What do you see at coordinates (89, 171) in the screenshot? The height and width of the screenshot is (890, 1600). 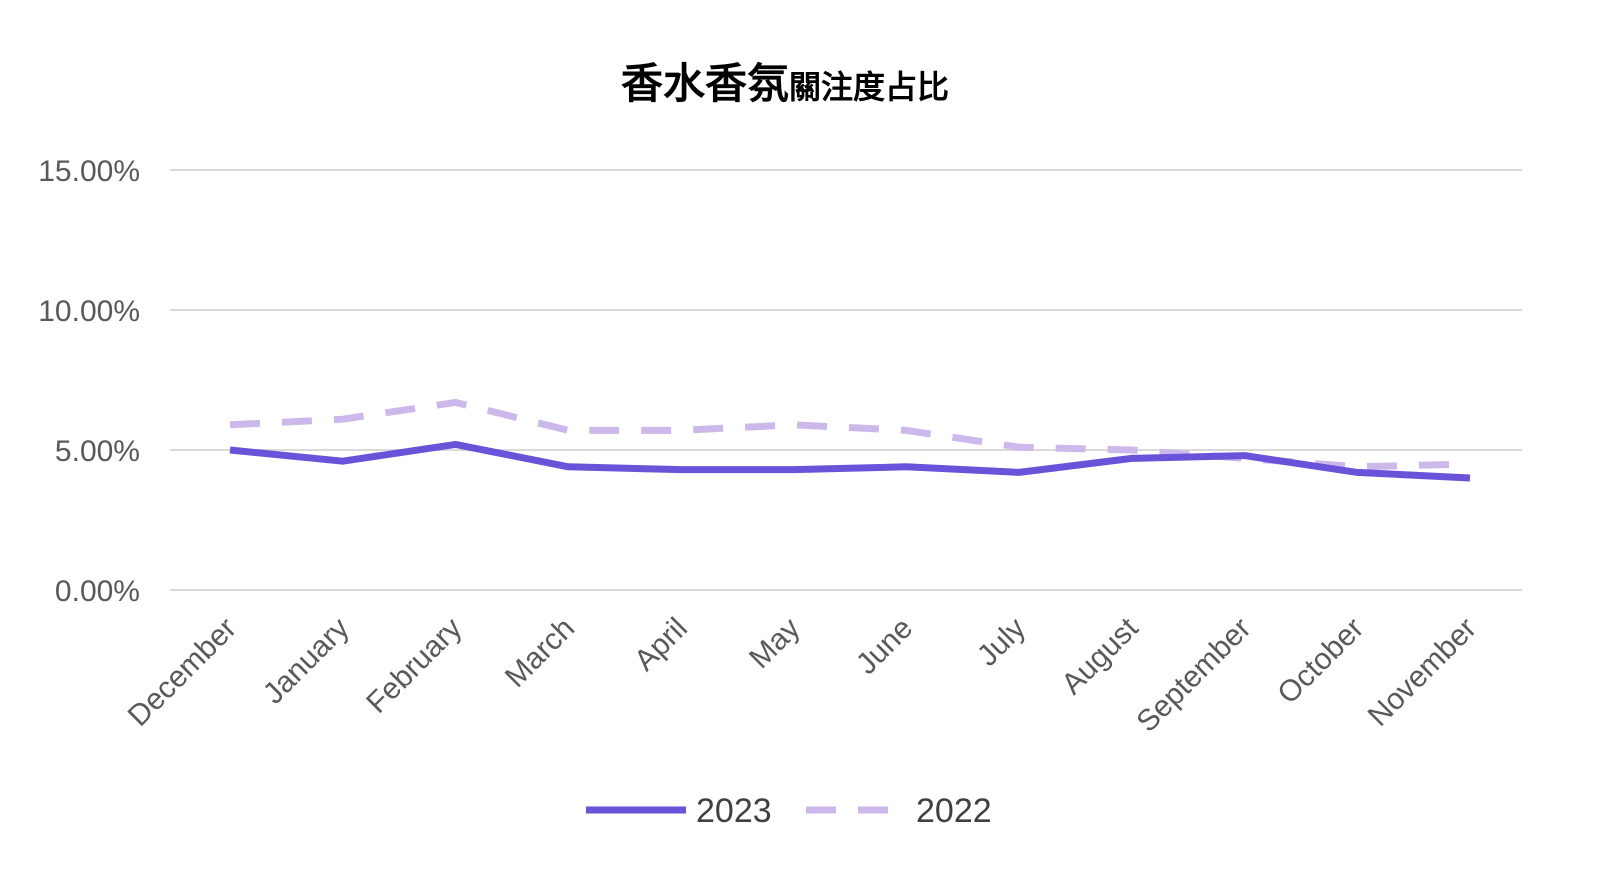 I see `y-tick-label: 15.00%` at bounding box center [89, 171].